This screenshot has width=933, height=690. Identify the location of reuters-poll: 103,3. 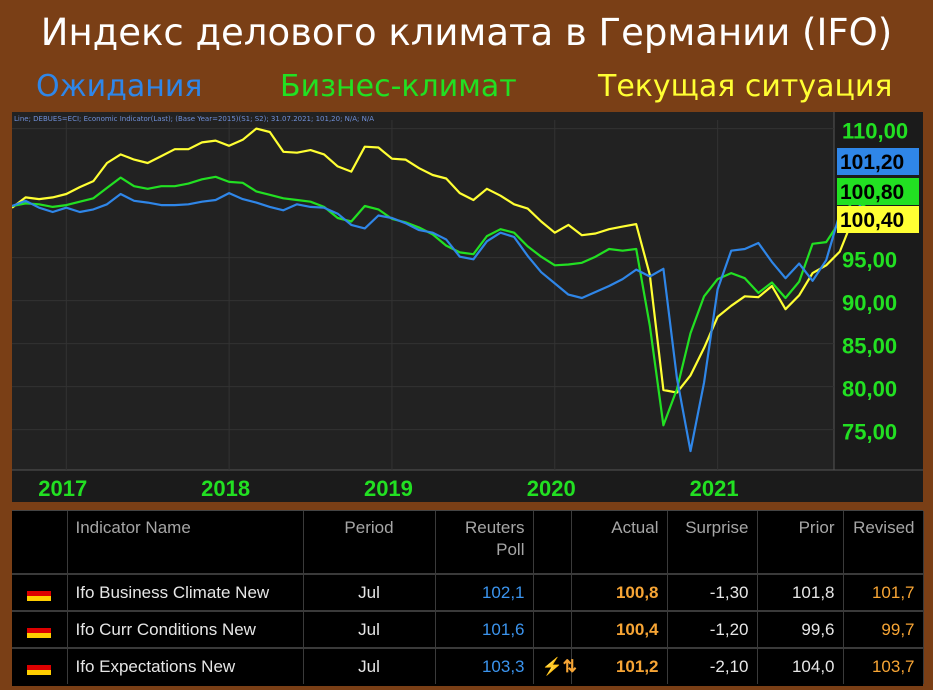
(484, 665).